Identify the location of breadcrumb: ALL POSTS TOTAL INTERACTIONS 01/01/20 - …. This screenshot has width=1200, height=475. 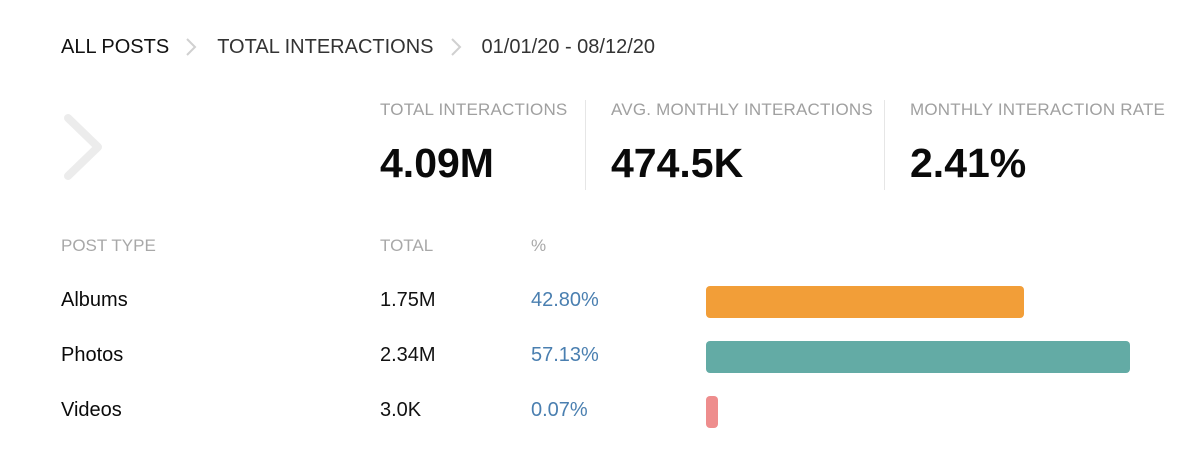
(358, 47).